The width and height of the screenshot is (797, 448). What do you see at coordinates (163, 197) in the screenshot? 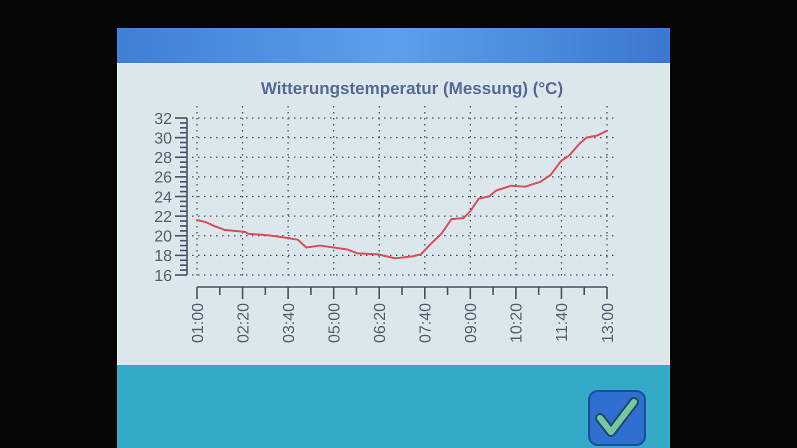
I see `y-tick-label: 24` at bounding box center [163, 197].